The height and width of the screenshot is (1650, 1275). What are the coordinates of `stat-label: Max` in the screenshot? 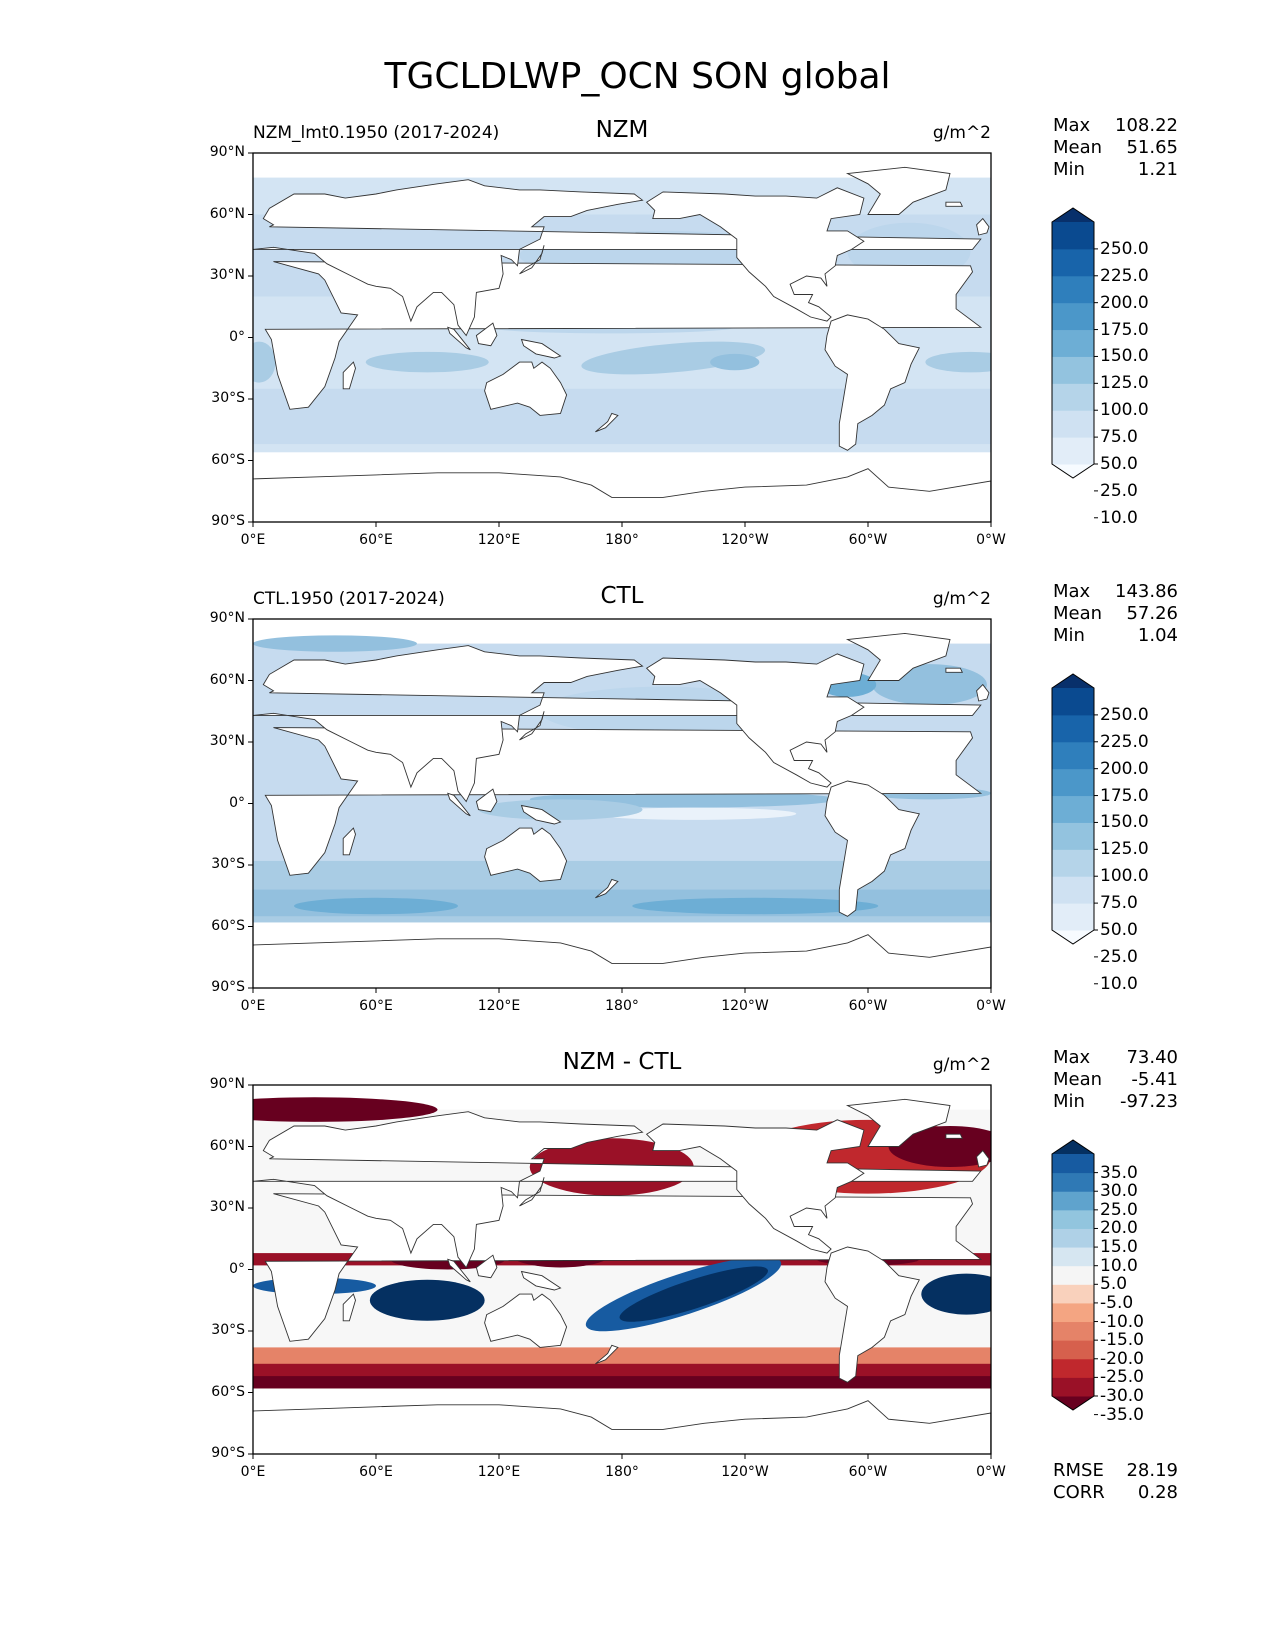 It's located at (1072, 1057).